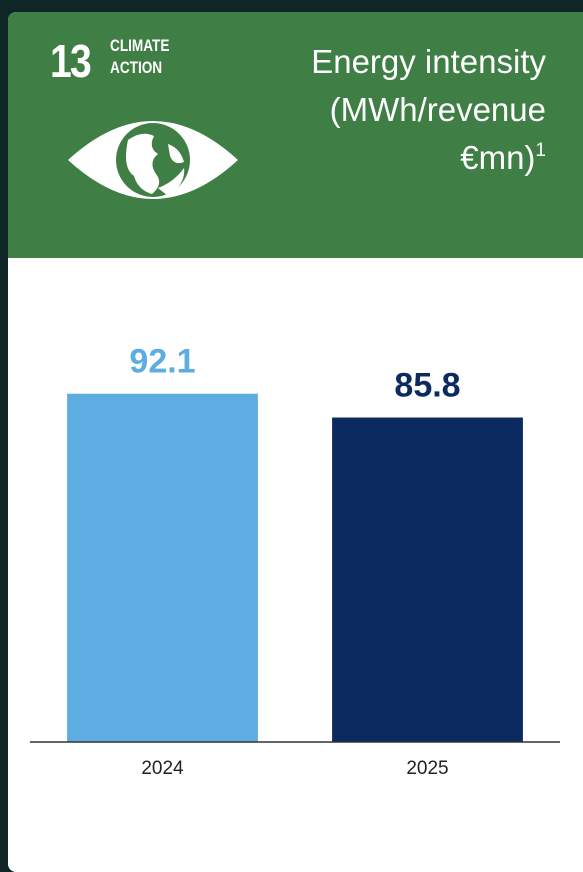 This screenshot has height=872, width=583. Describe the element at coordinates (162, 768) in the screenshot. I see `x-tick-label: 2024` at that location.